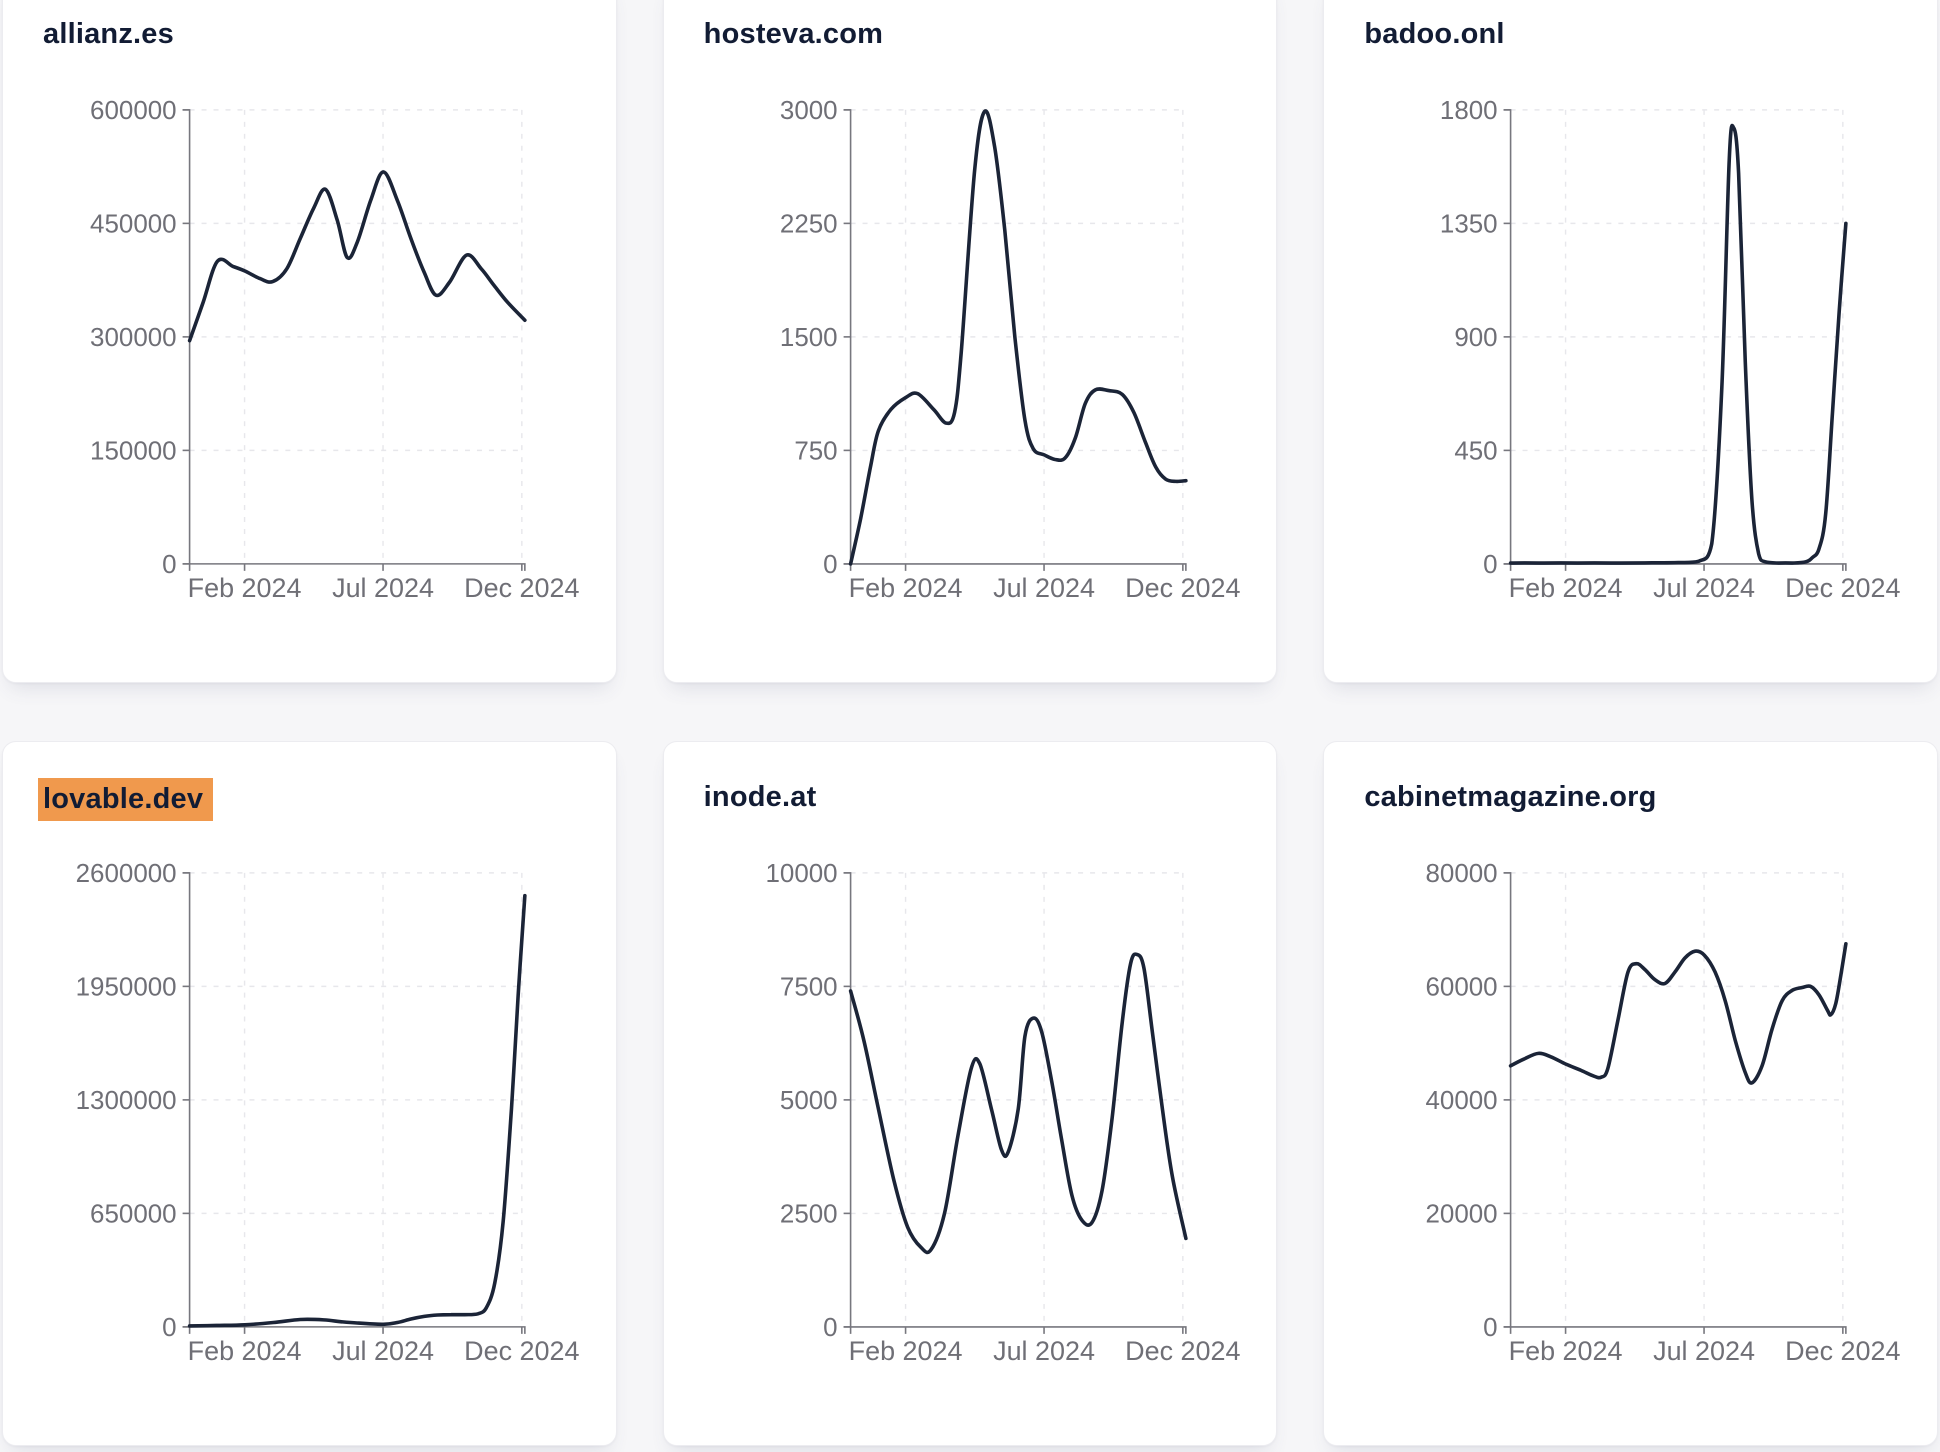 The image size is (1940, 1452). I want to click on svg-text: 300000, so click(133, 338).